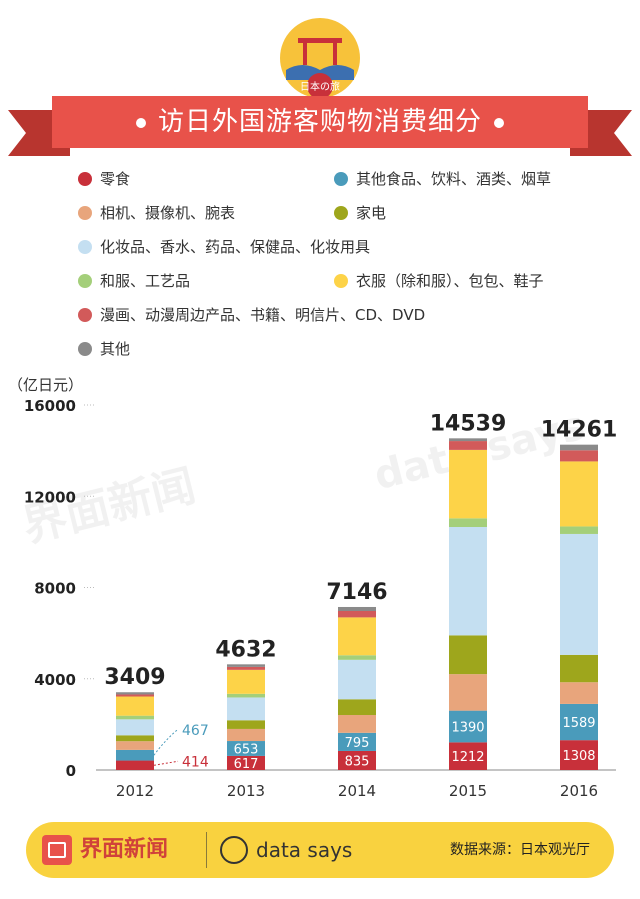 The height and width of the screenshot is (899, 640). Describe the element at coordinates (50, 406) in the screenshot. I see `y-tick-label: 16000` at that location.